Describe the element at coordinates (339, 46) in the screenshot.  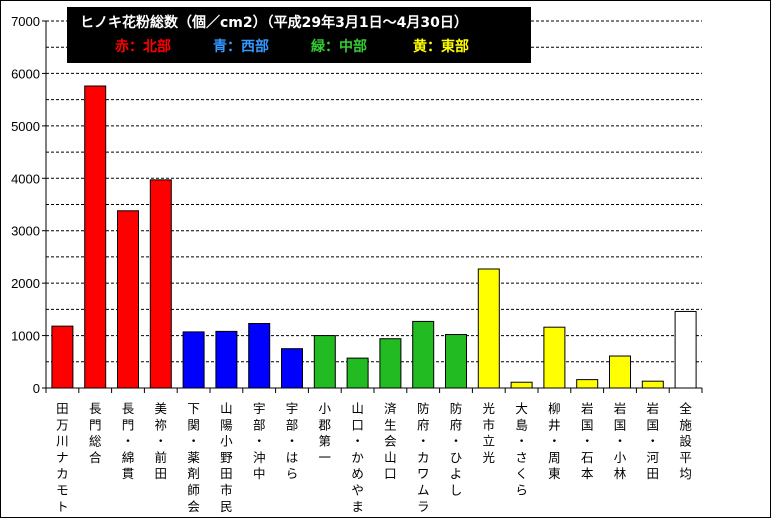
I see `legend-entry: 緑：中部` at that location.